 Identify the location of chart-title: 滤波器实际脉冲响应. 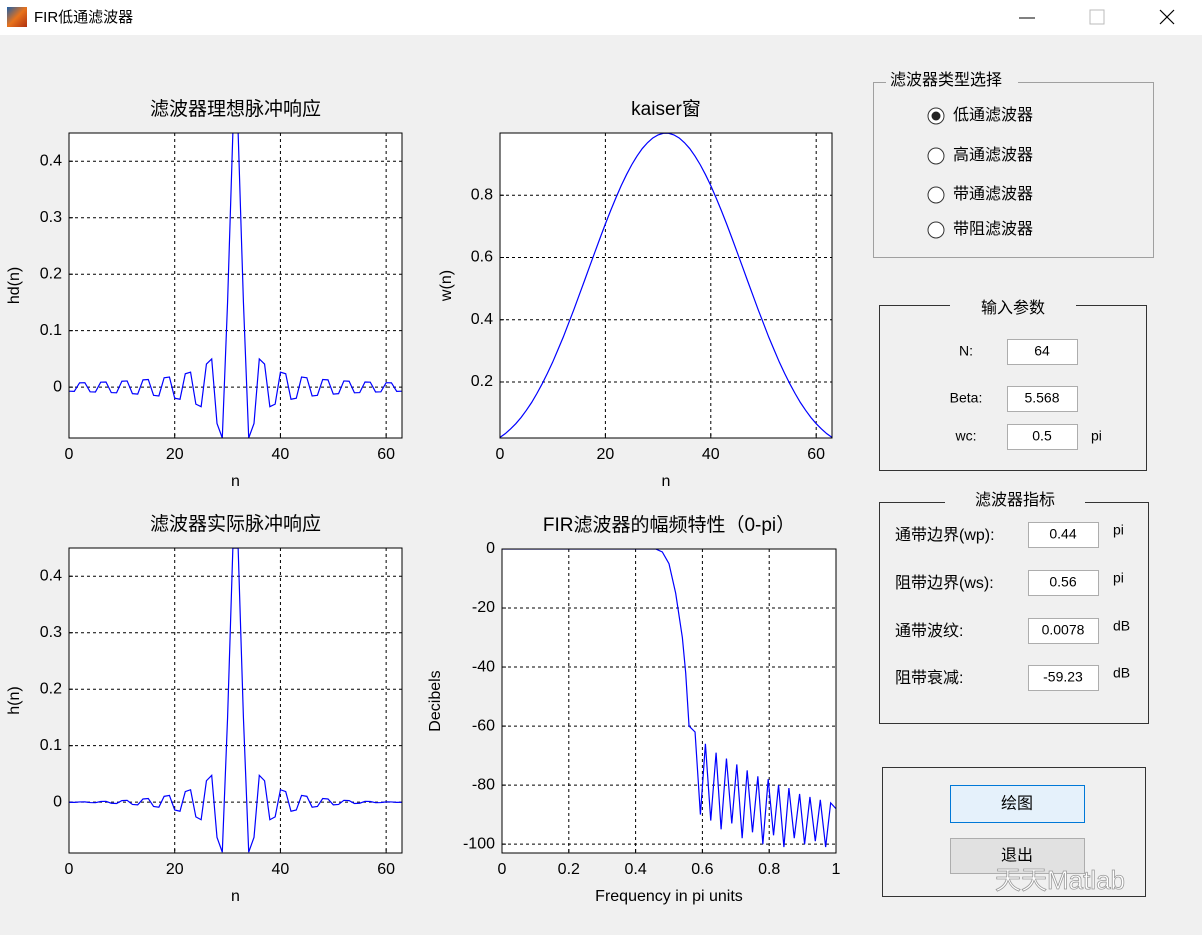
(235, 524).